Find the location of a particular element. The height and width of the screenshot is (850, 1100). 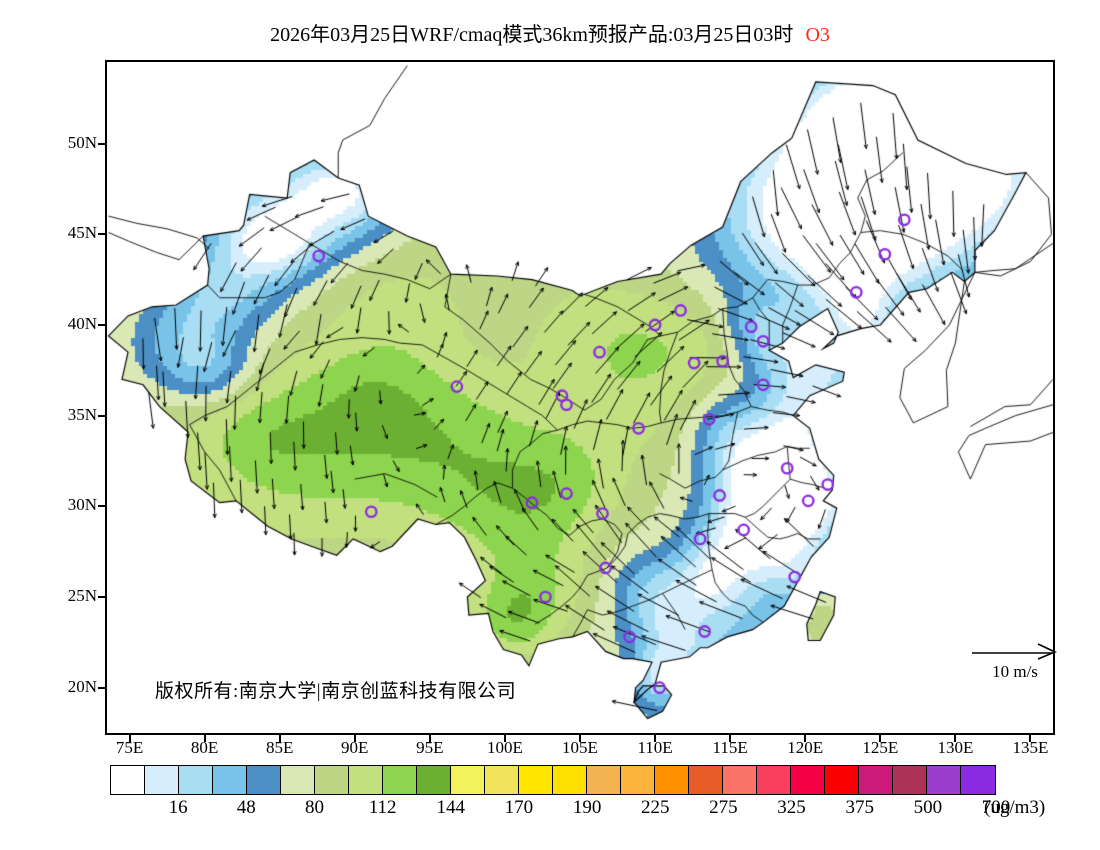

x-axis-tick-label: 100E is located at coordinates (504, 747).